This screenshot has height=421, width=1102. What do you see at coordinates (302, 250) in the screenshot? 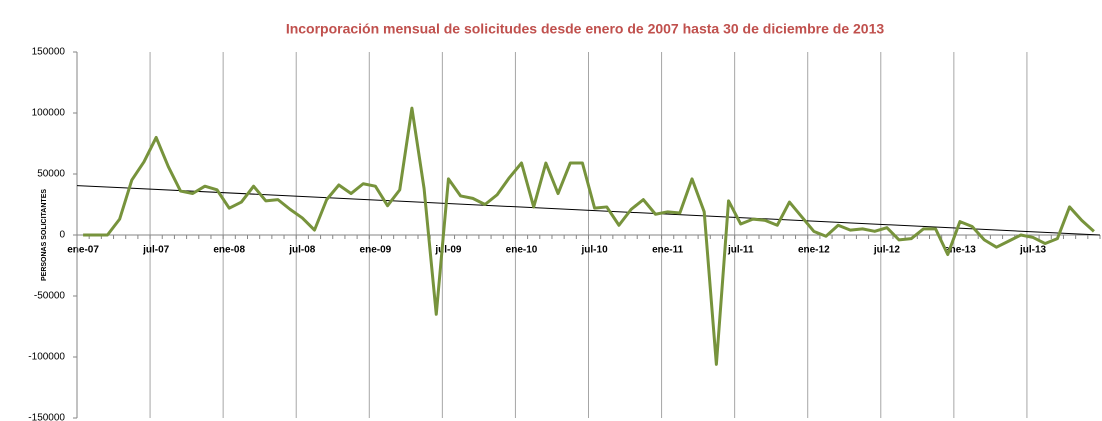
I see `x-tick-label: jul-08` at bounding box center [302, 250].